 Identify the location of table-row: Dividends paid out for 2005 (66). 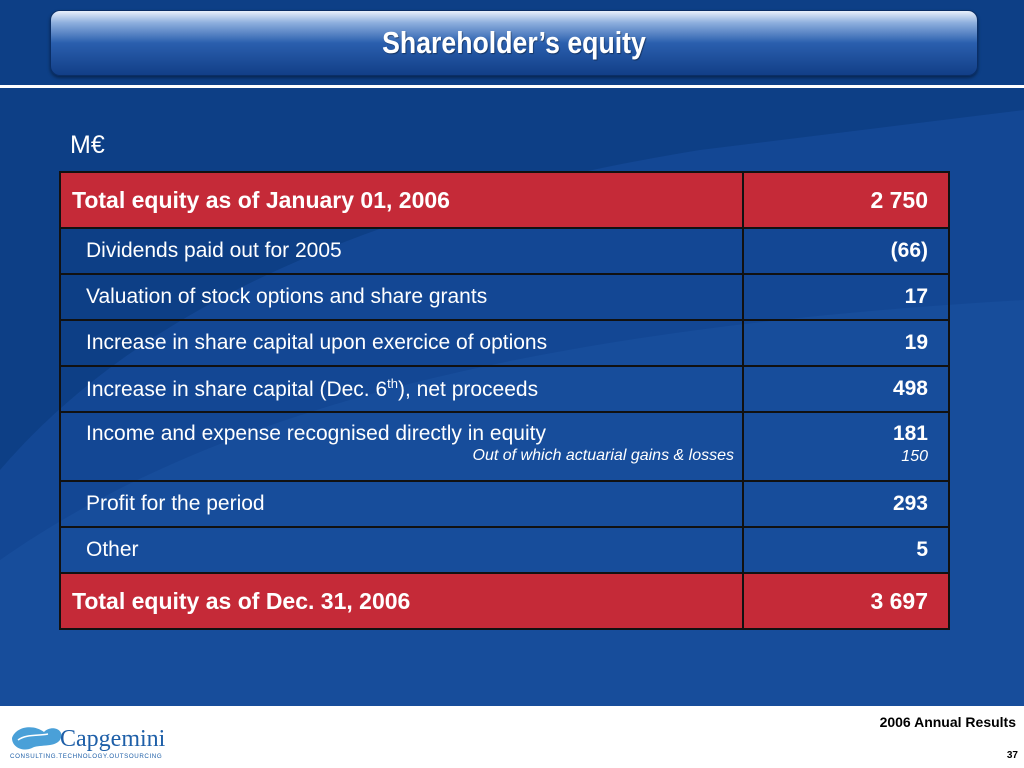
(504, 251).